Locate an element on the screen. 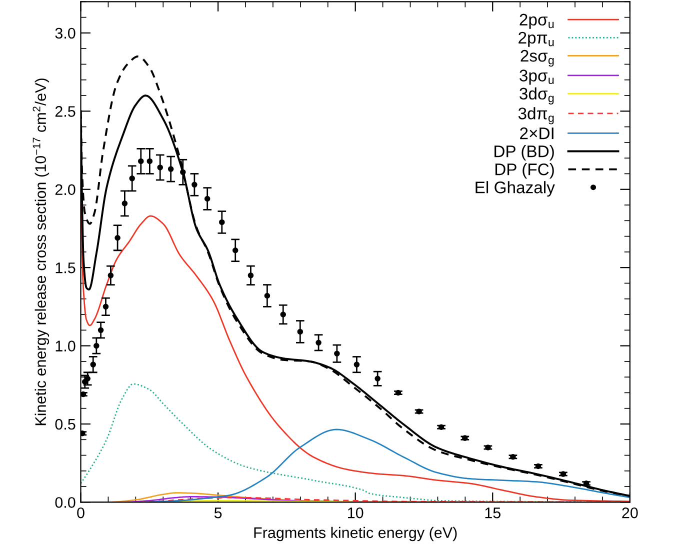 Image resolution: width=673 pixels, height=558 pixels. x-tick-label: 5 is located at coordinates (218, 513).